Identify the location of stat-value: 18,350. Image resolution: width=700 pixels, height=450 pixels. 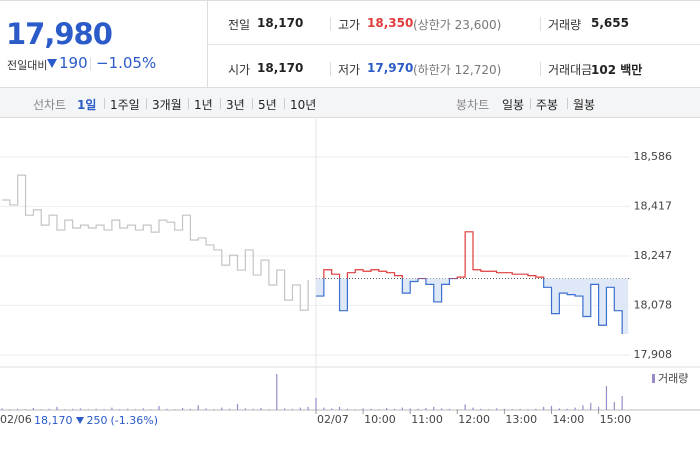
(390, 23).